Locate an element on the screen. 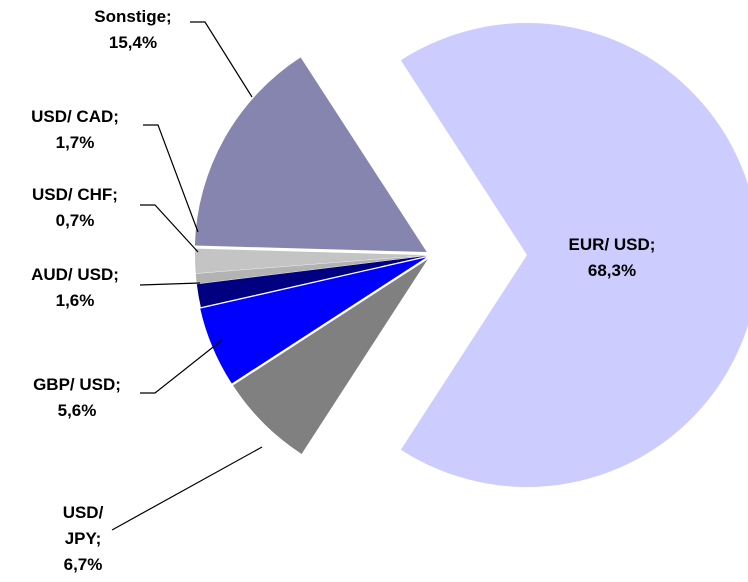  slice-label-name: USD/ CHF; is located at coordinates (75, 194).